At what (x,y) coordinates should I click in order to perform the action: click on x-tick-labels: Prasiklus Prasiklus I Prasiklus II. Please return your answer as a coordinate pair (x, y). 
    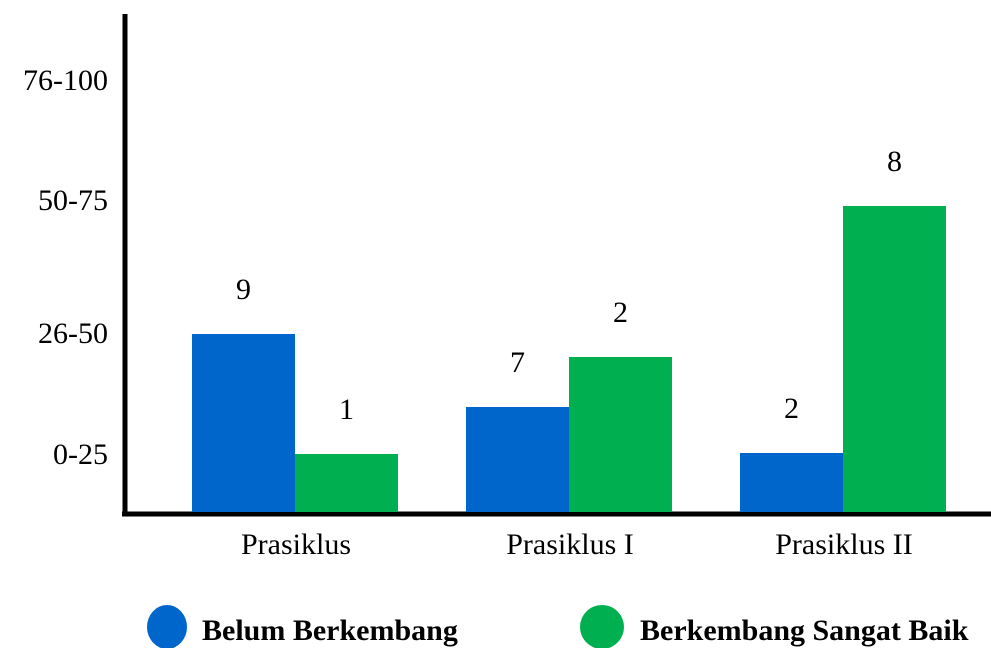
    Looking at the image, I should click on (577, 544).